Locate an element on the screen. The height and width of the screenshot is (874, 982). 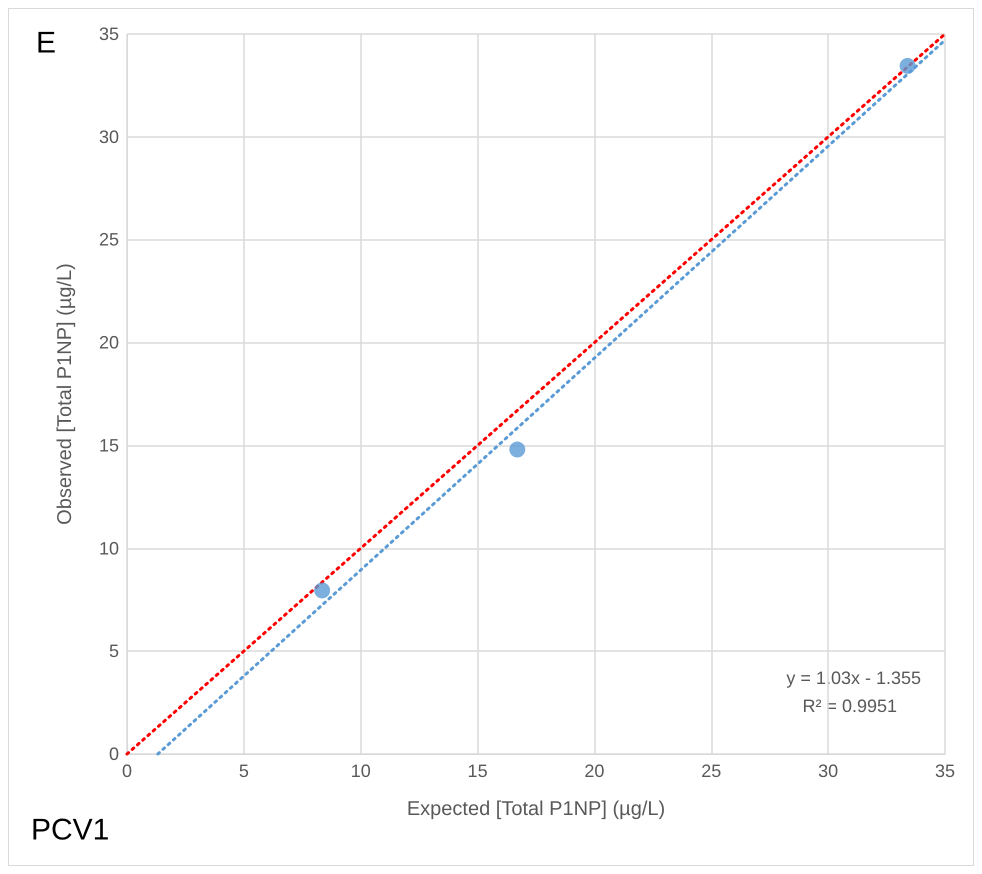
x-tick-label: 10 is located at coordinates (360, 771).